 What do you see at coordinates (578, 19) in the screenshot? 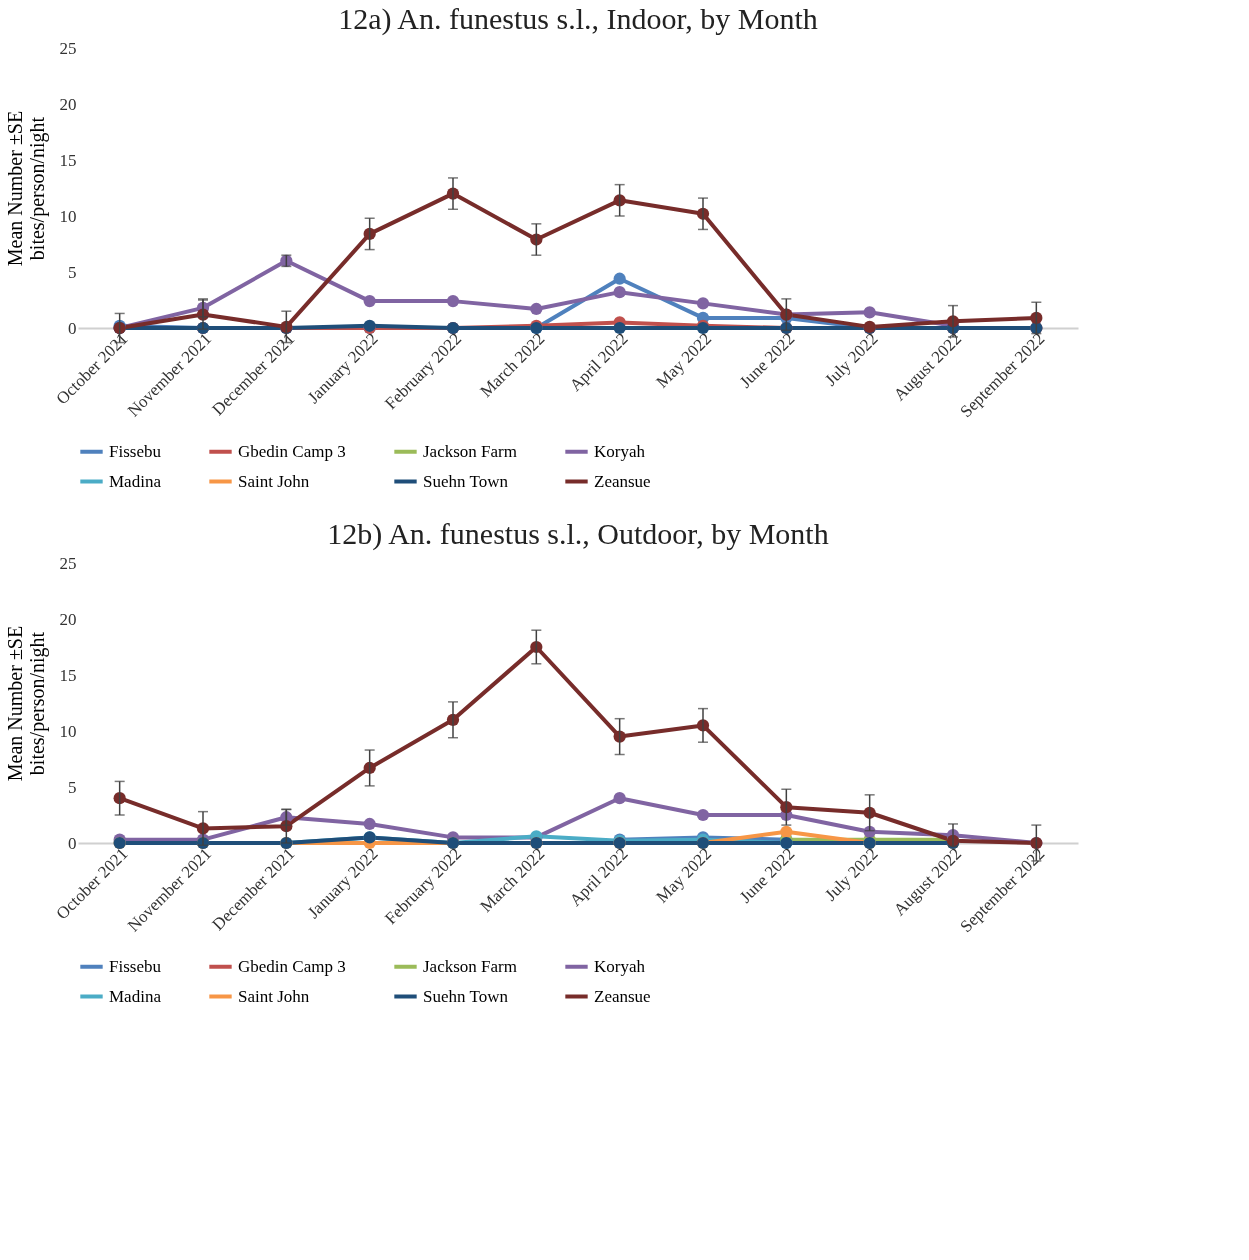
I see `chart-title: 12a) An. funestus s.l., Indoor, by Month` at bounding box center [578, 19].